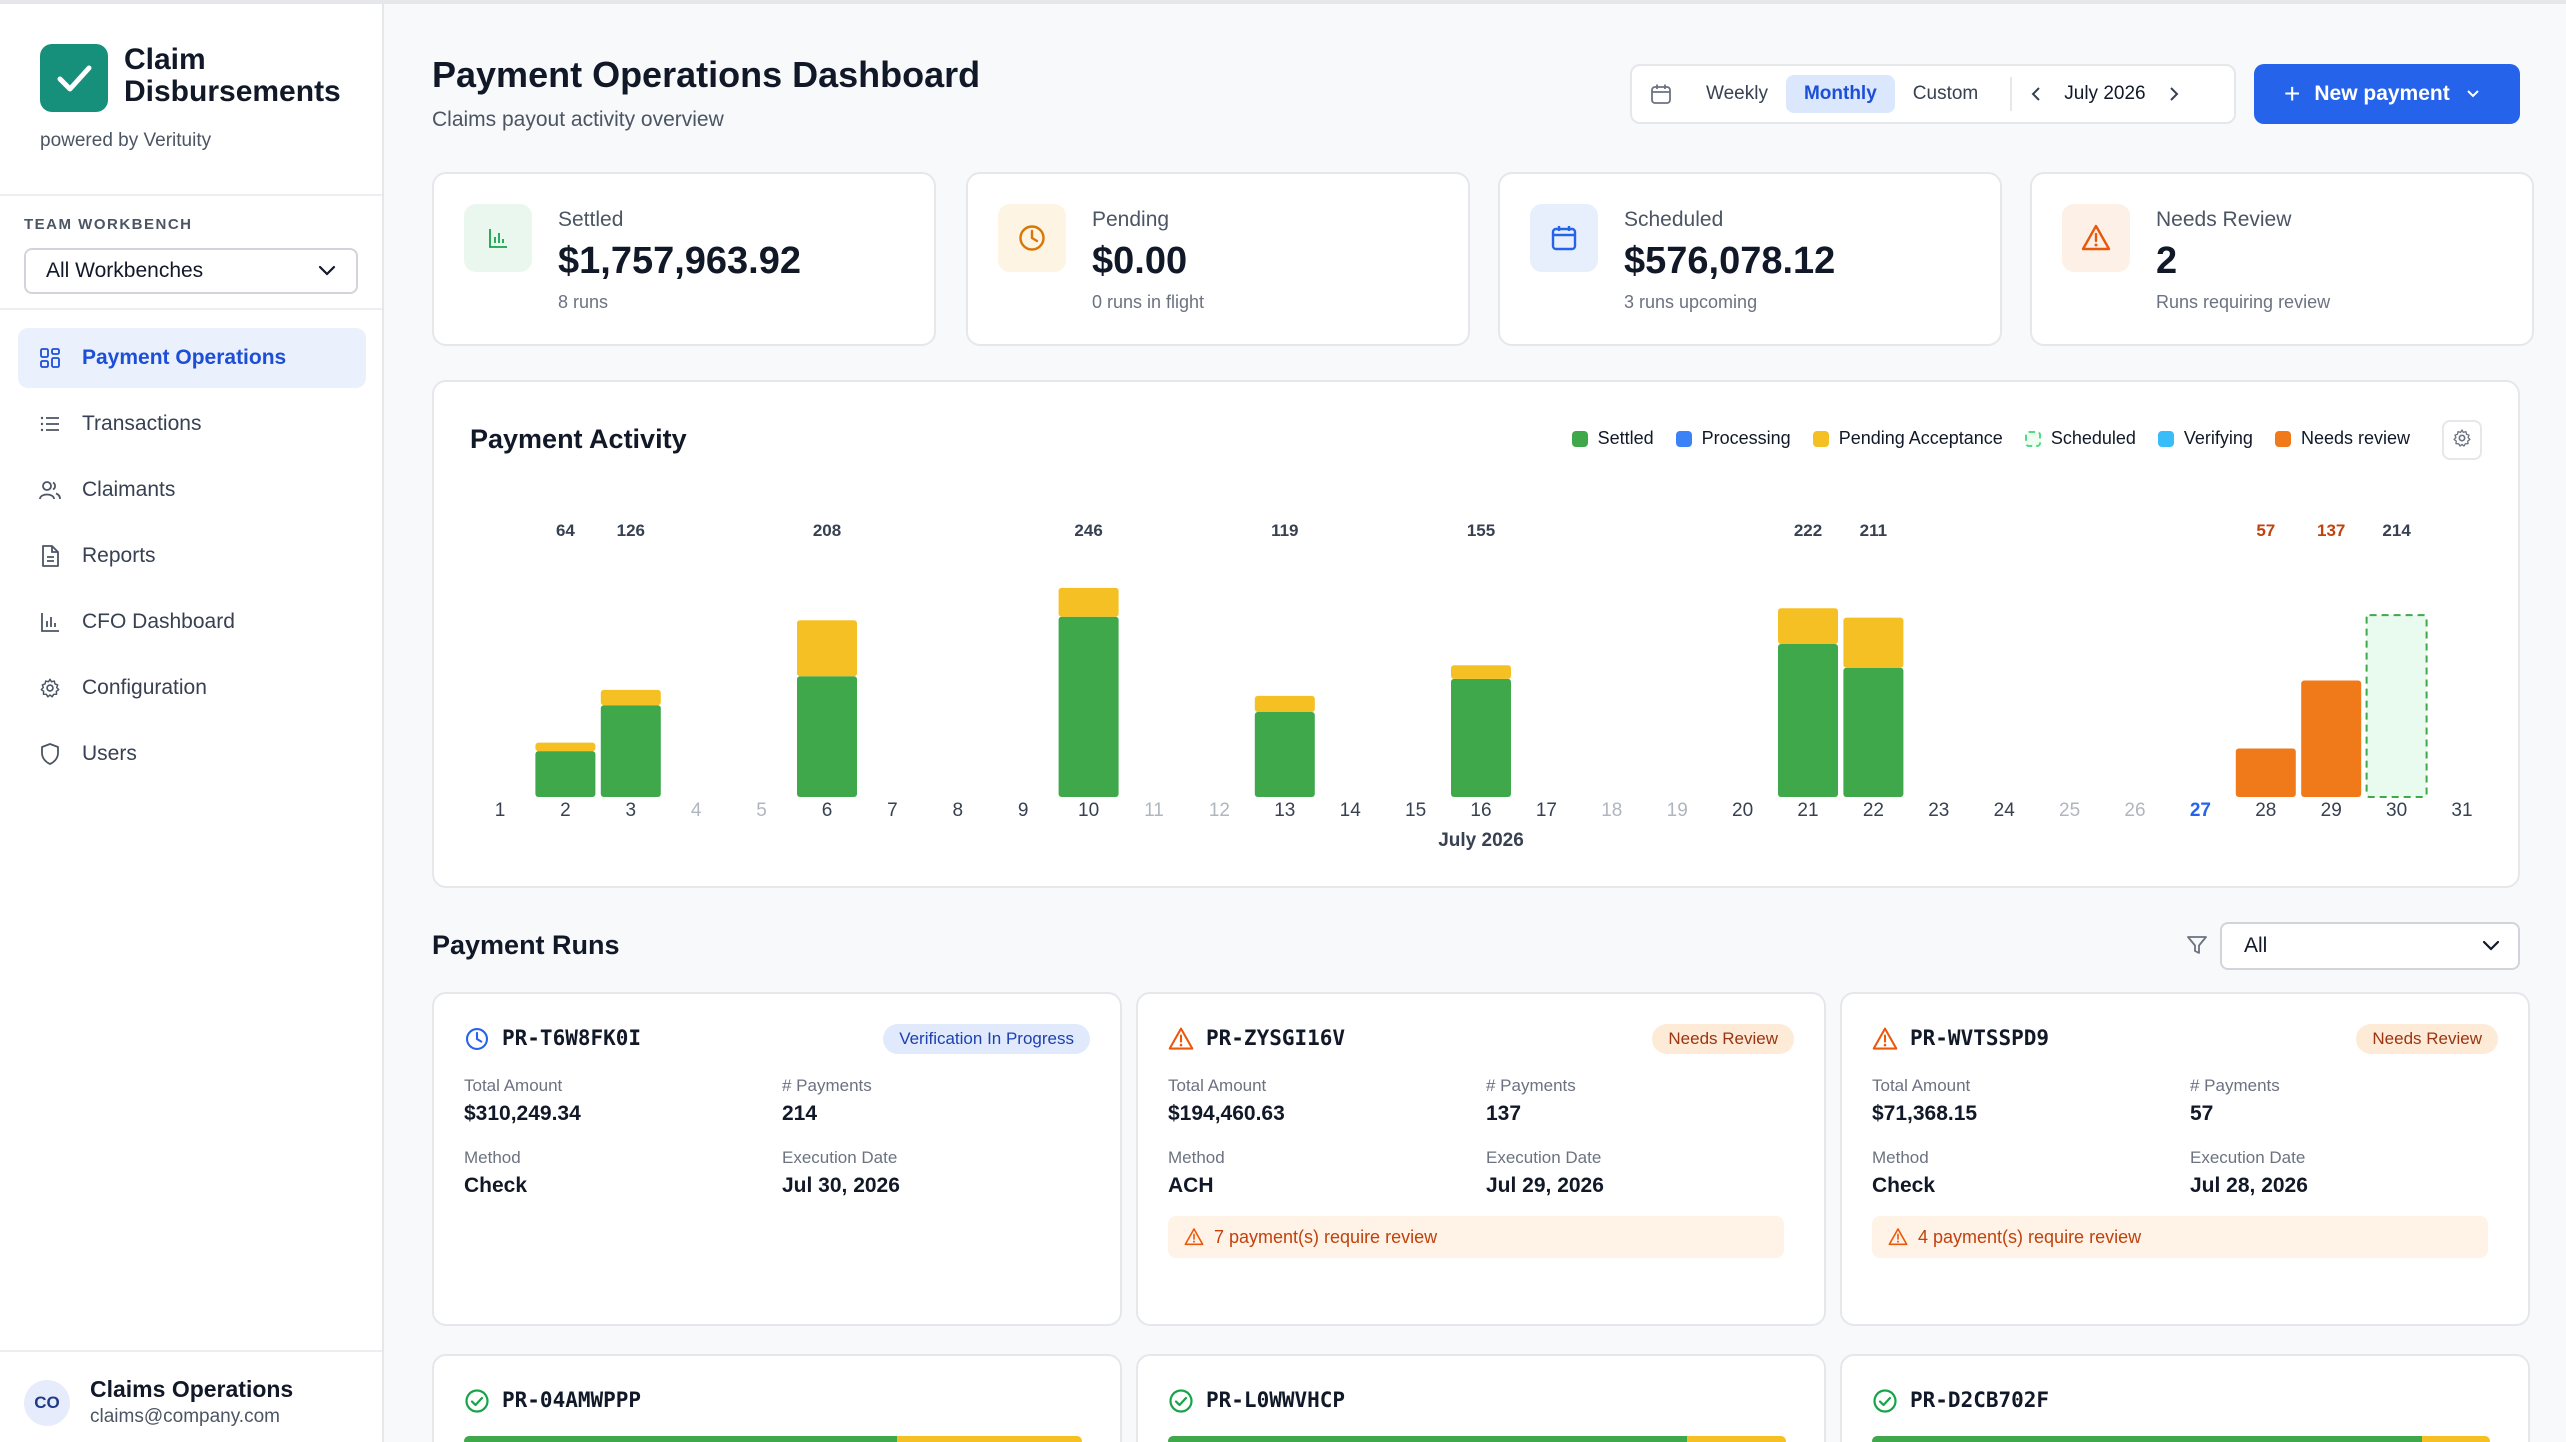 The height and width of the screenshot is (1442, 2566). What do you see at coordinates (2265, 810) in the screenshot?
I see `x-tick-label: 28` at bounding box center [2265, 810].